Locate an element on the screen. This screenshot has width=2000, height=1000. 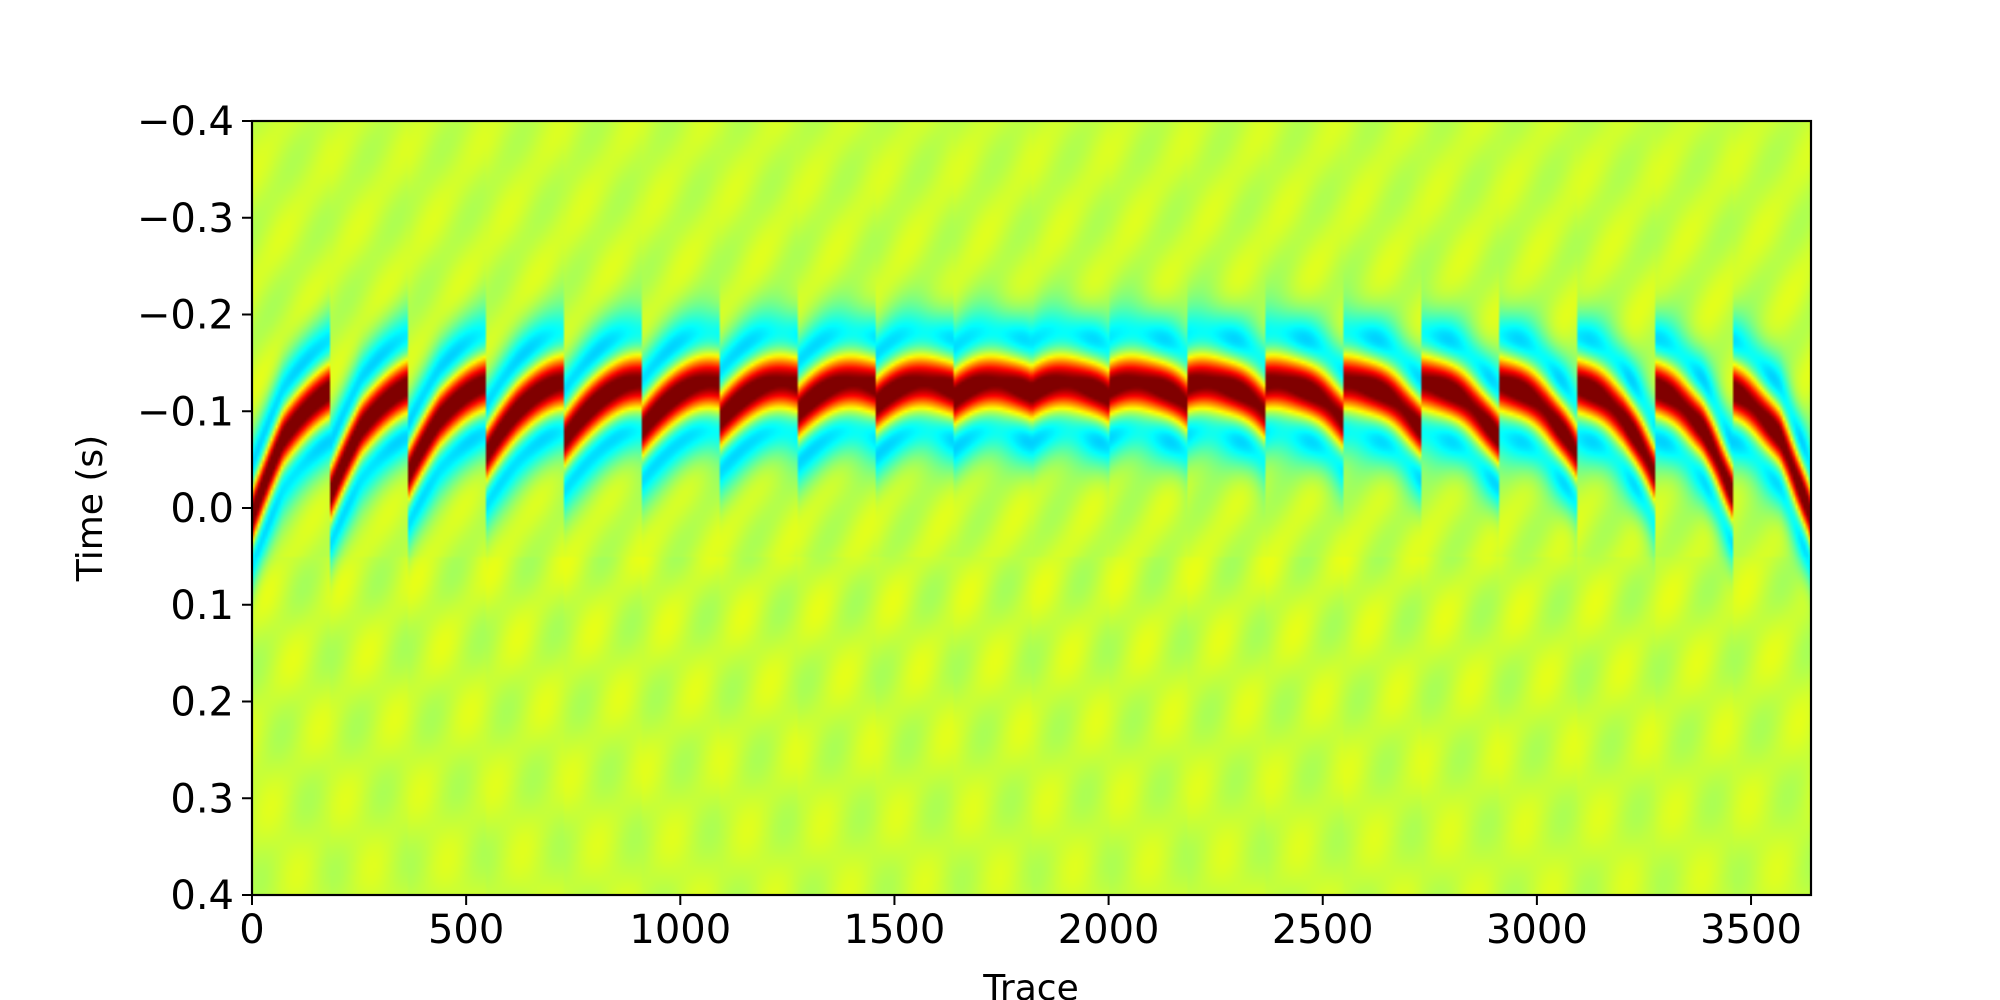
y-axis-label: Time (s) is located at coordinates (90, 508).